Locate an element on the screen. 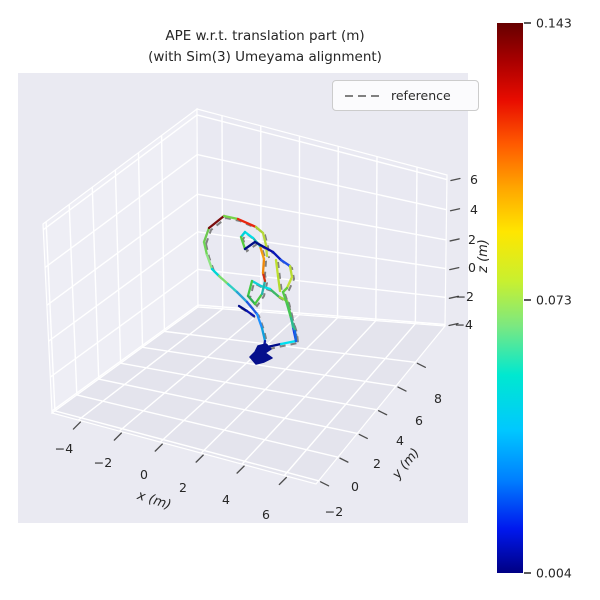 The image size is (600, 600). legend-item-reference: reference is located at coordinates (421, 95).